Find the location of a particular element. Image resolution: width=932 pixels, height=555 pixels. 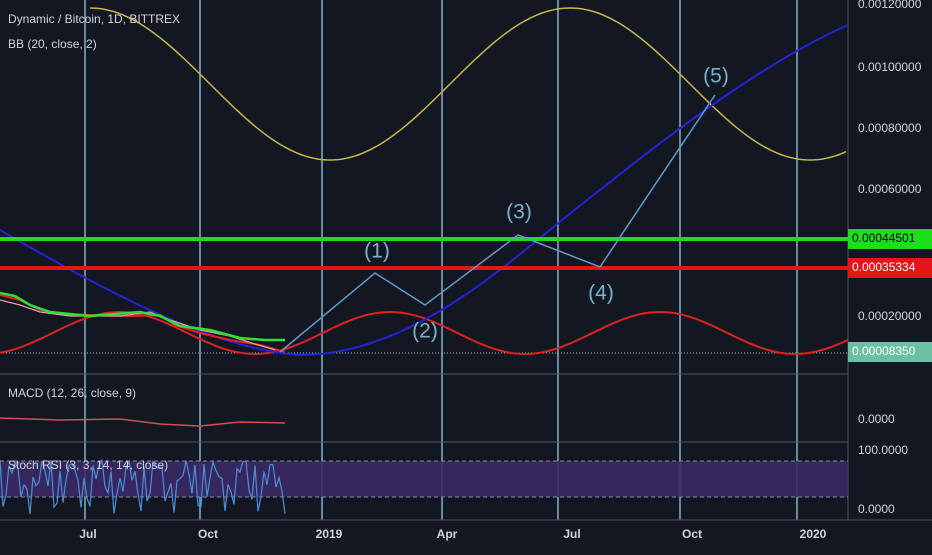

axis-label: 0.00100000 is located at coordinates (890, 67).